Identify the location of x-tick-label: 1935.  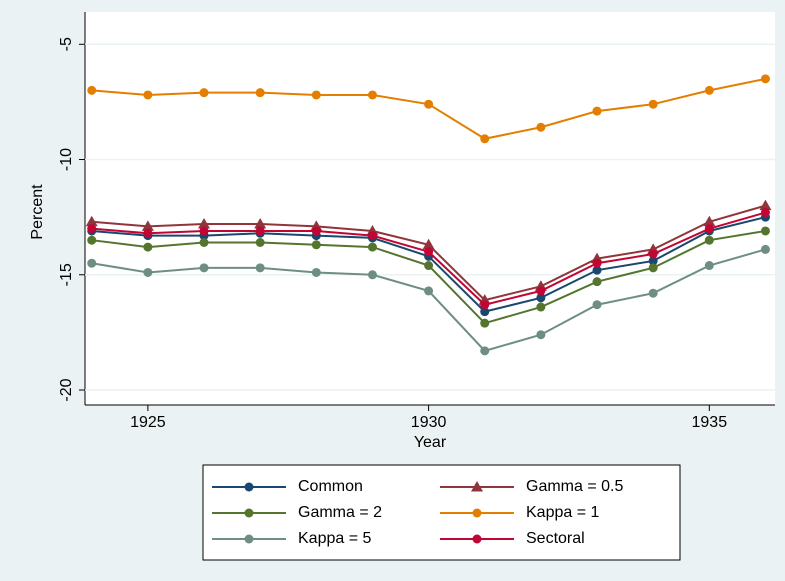
(710, 422).